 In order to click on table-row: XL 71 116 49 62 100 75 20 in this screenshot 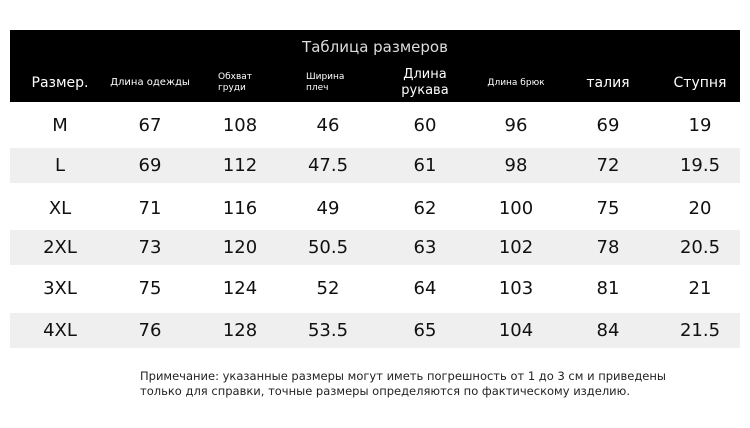, I will do `click(375, 208)`.